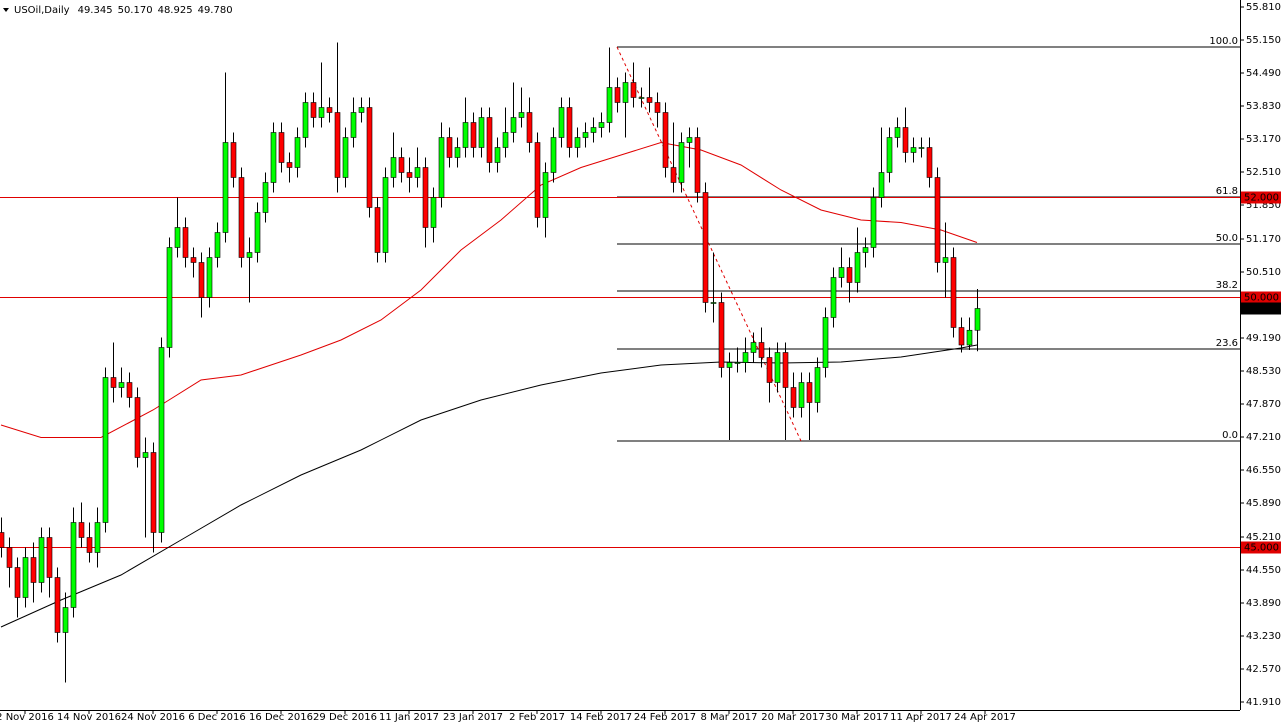 The height and width of the screenshot is (723, 1282). What do you see at coordinates (728, 717) in the screenshot?
I see `x-tick-label: 8 Mar 2017` at bounding box center [728, 717].